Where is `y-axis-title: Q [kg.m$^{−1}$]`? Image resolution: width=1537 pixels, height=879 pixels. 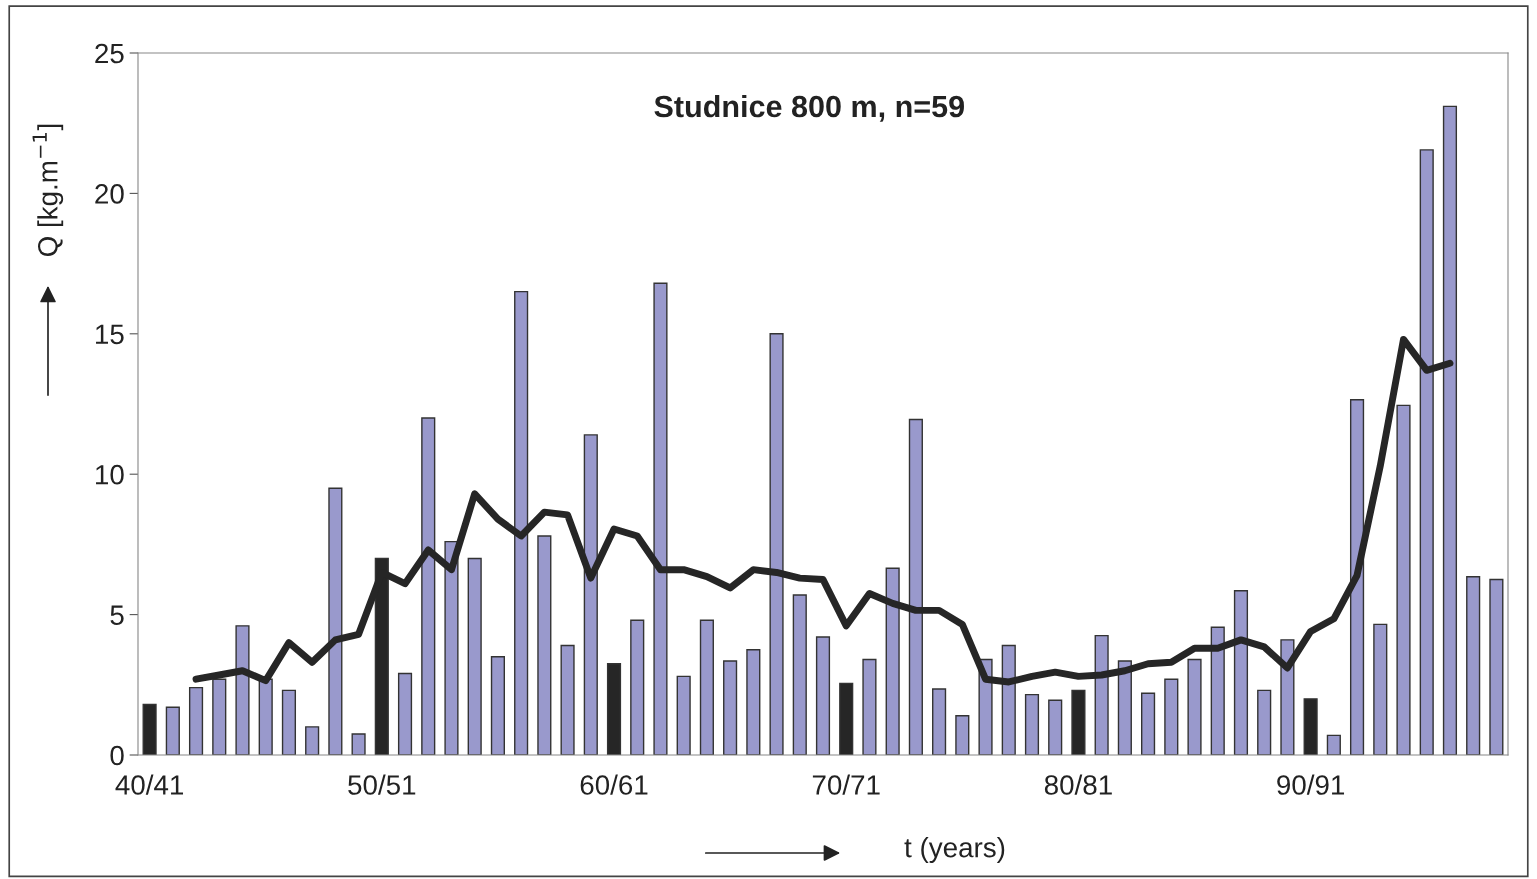
y-axis-title: Q [kg.m$^{−1}$] is located at coordinates (48, 190).